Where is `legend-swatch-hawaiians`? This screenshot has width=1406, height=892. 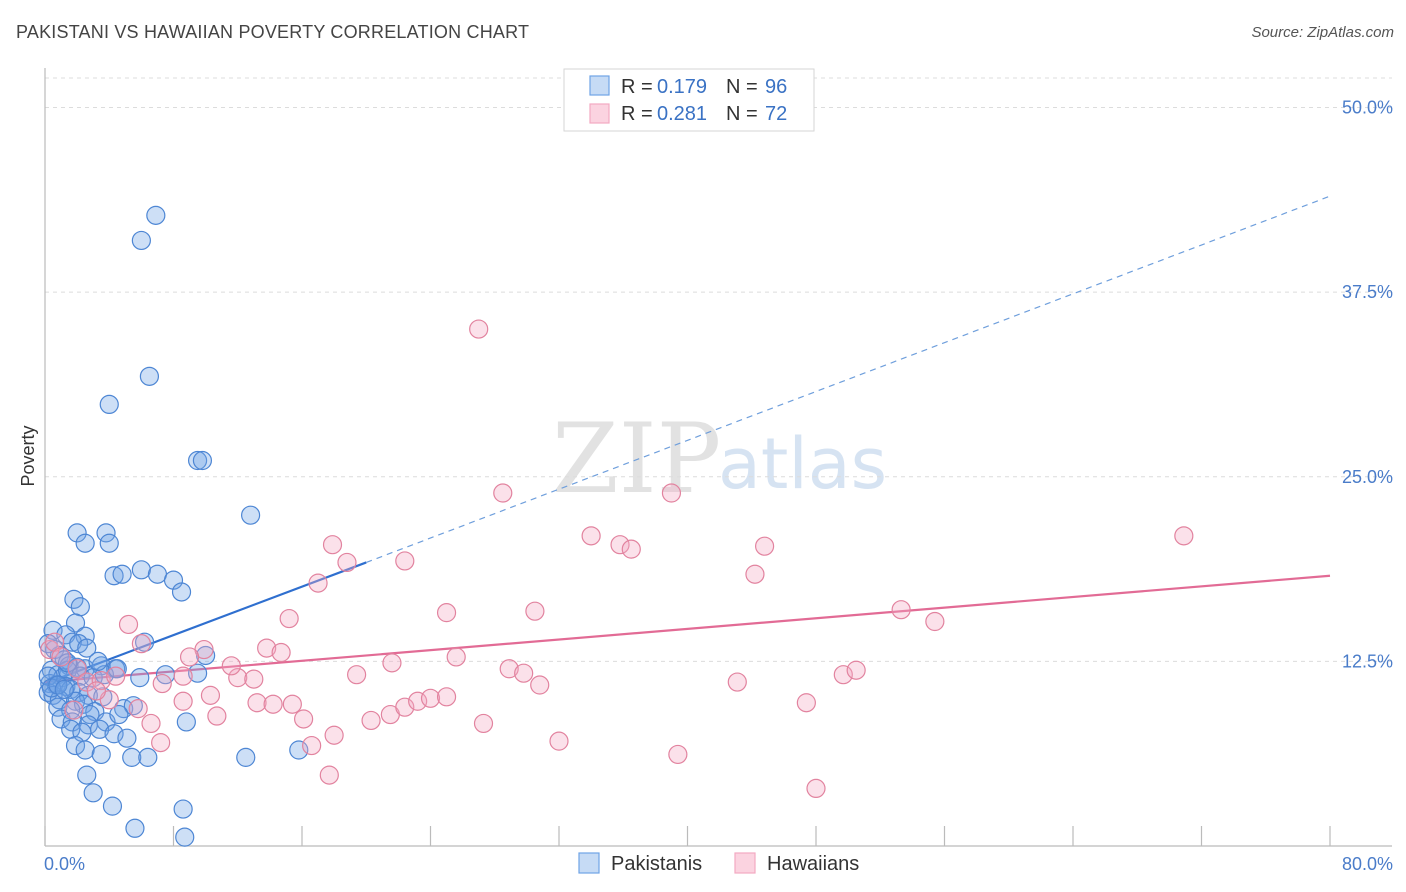 legend-swatch-hawaiians is located at coordinates (599, 113).